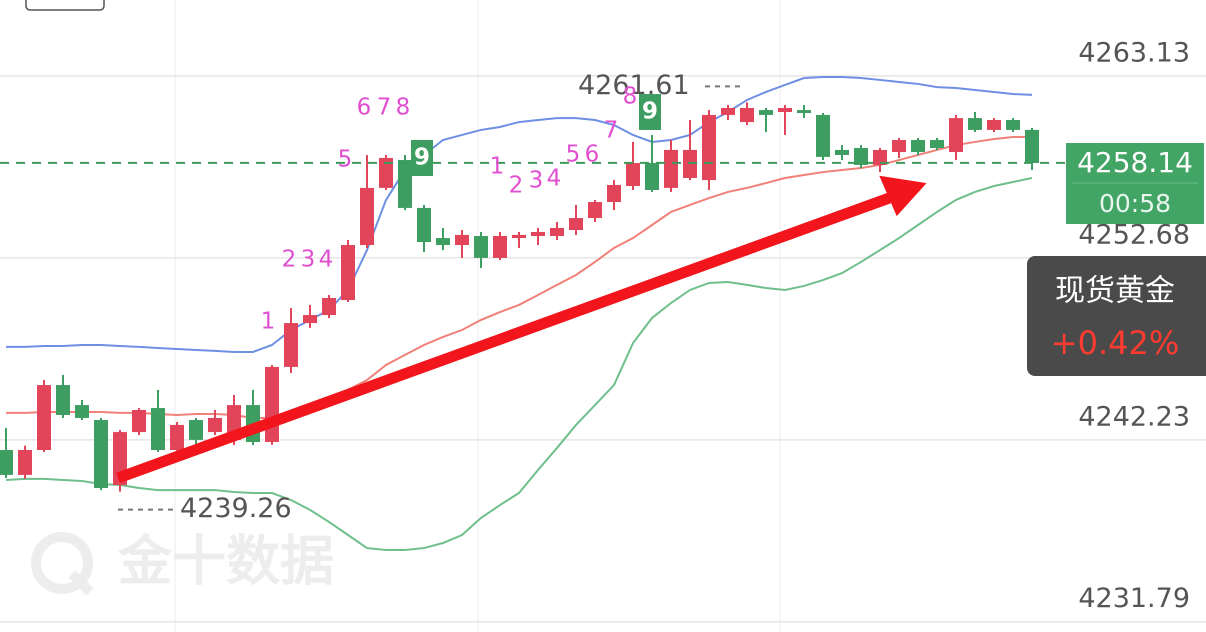 The width and height of the screenshot is (1206, 632). I want to click on y-tick-label: 4242.23, so click(1134, 416).